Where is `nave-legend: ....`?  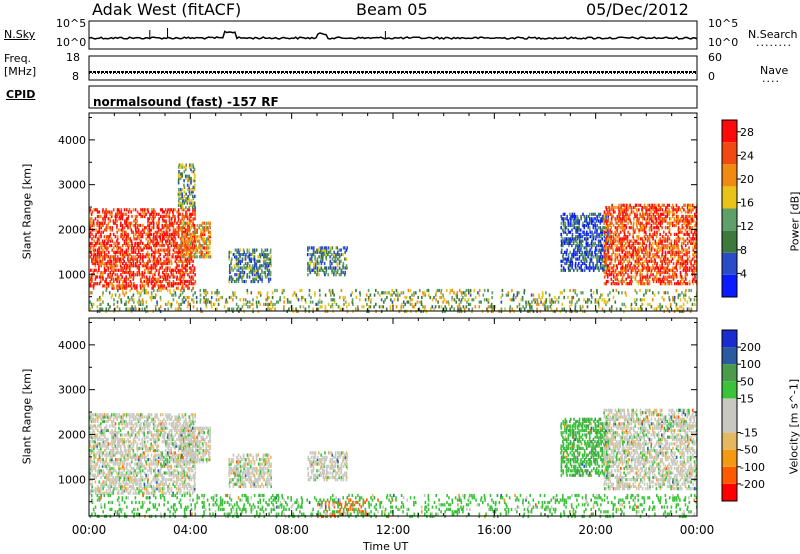
nave-legend: .... is located at coordinates (771, 78).